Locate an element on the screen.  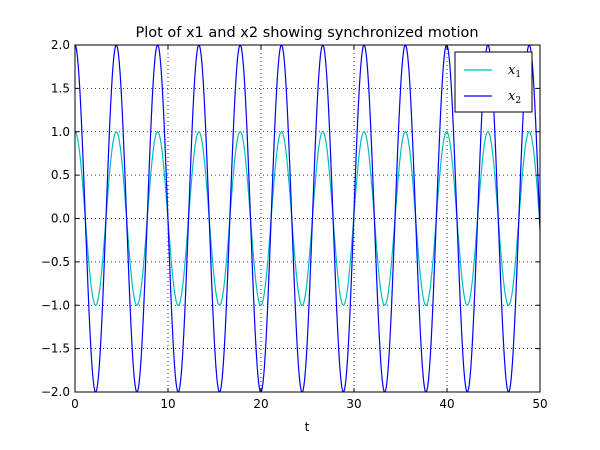
x-tick-label: 40 is located at coordinates (446, 404).